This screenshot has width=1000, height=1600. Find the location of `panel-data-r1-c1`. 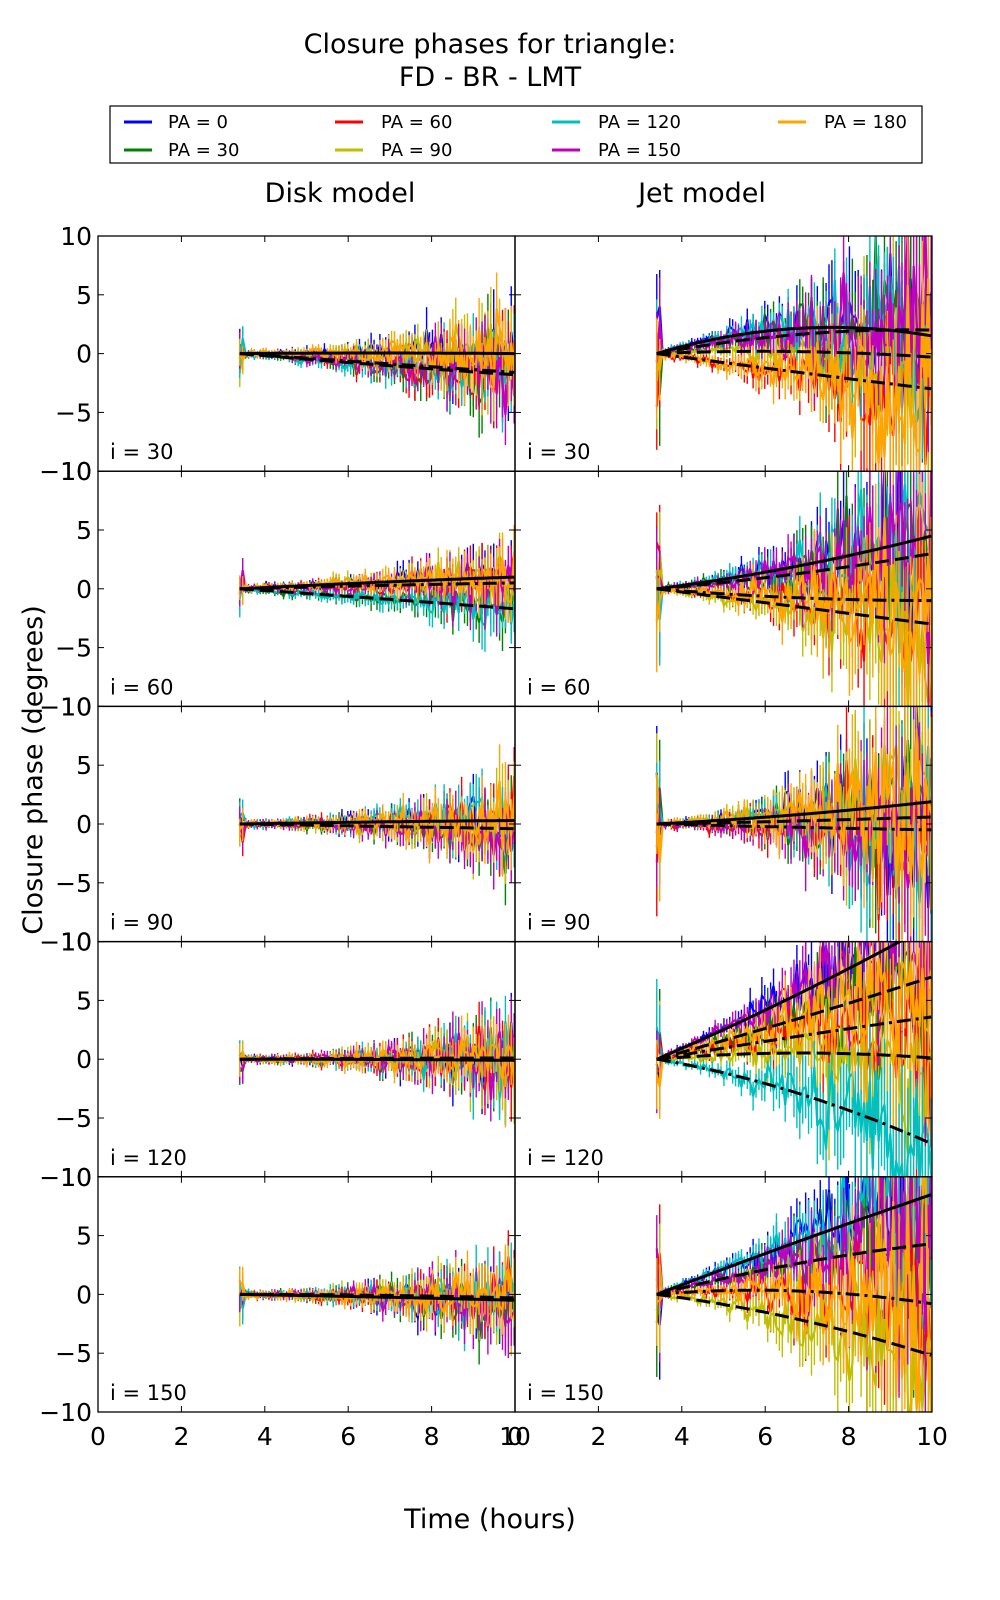

panel-data-r1-c1 is located at coordinates (376, 358).